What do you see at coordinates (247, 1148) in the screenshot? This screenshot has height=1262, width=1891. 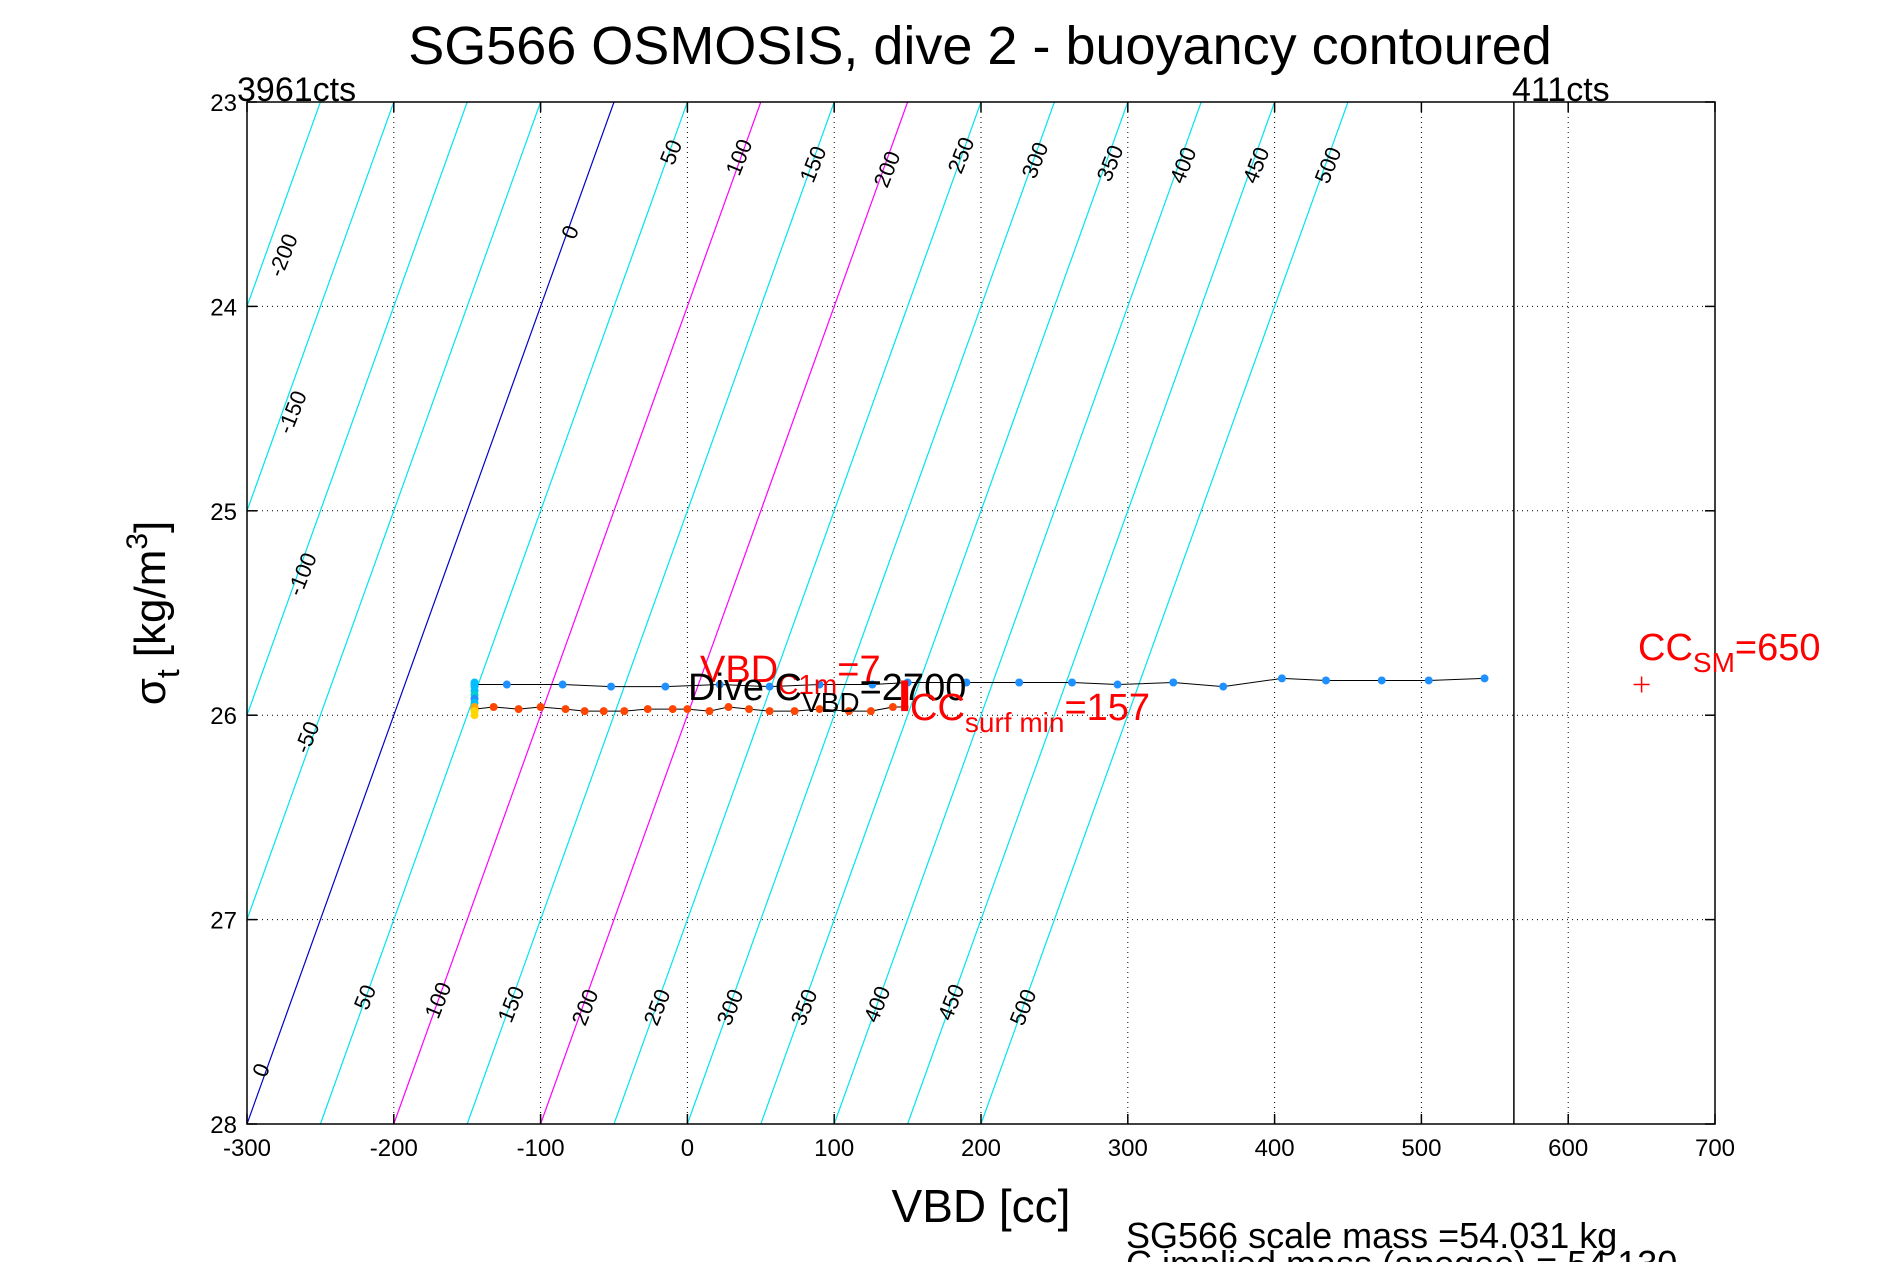 I see `x-tick-label: -300` at bounding box center [247, 1148].